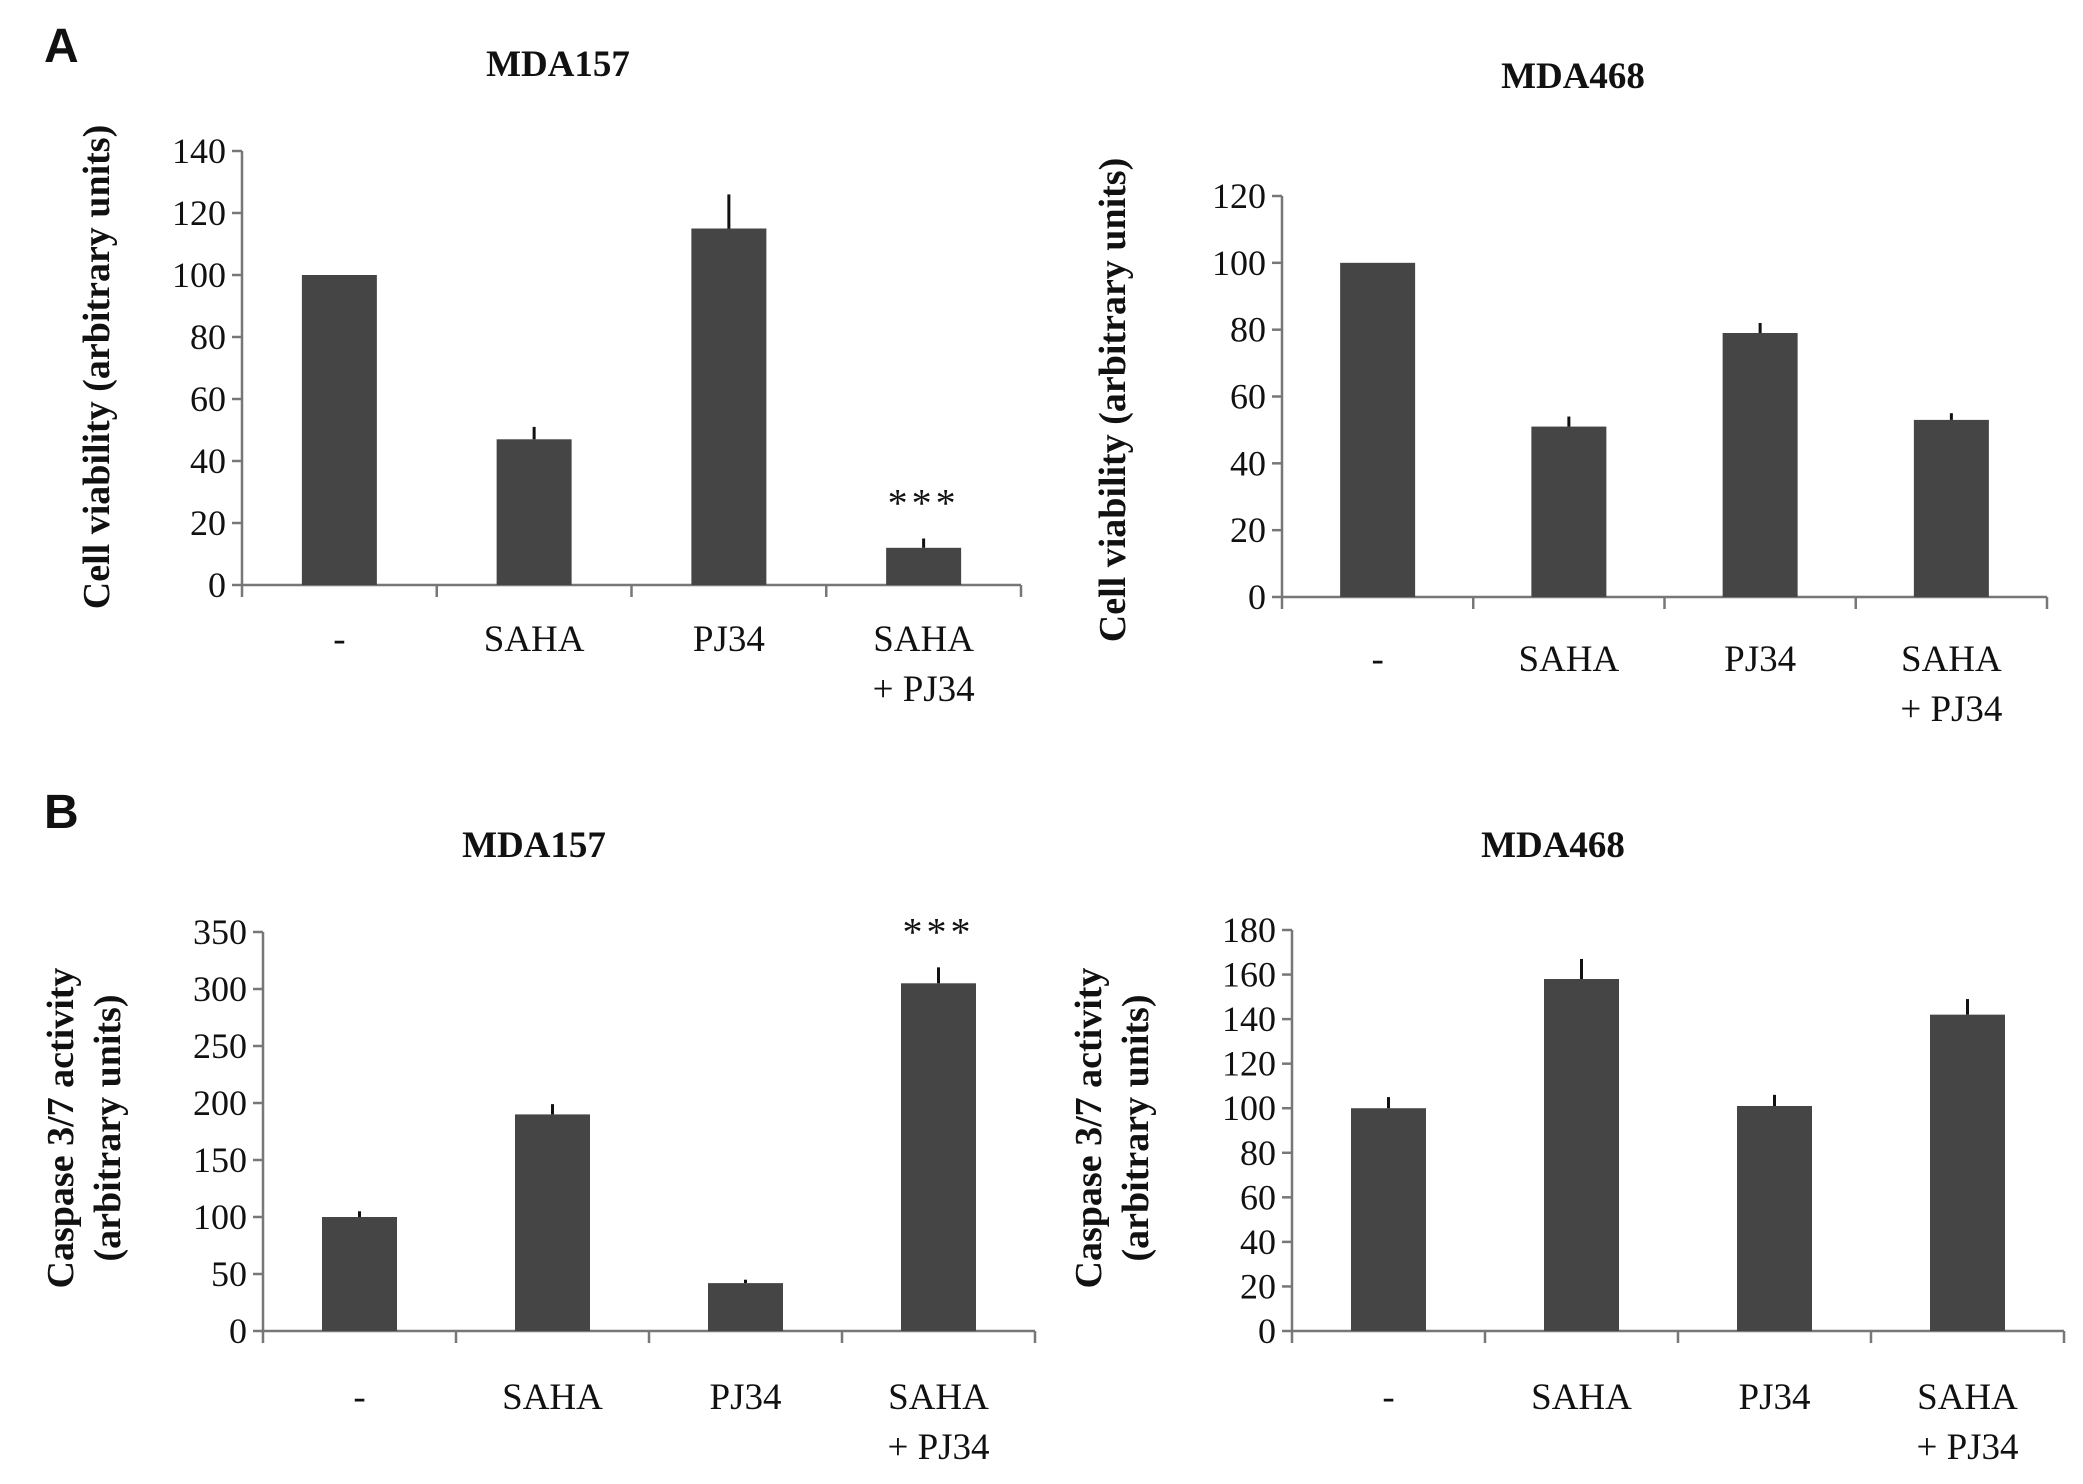  I want to click on y-tick-label: 180, so click(1249, 930).